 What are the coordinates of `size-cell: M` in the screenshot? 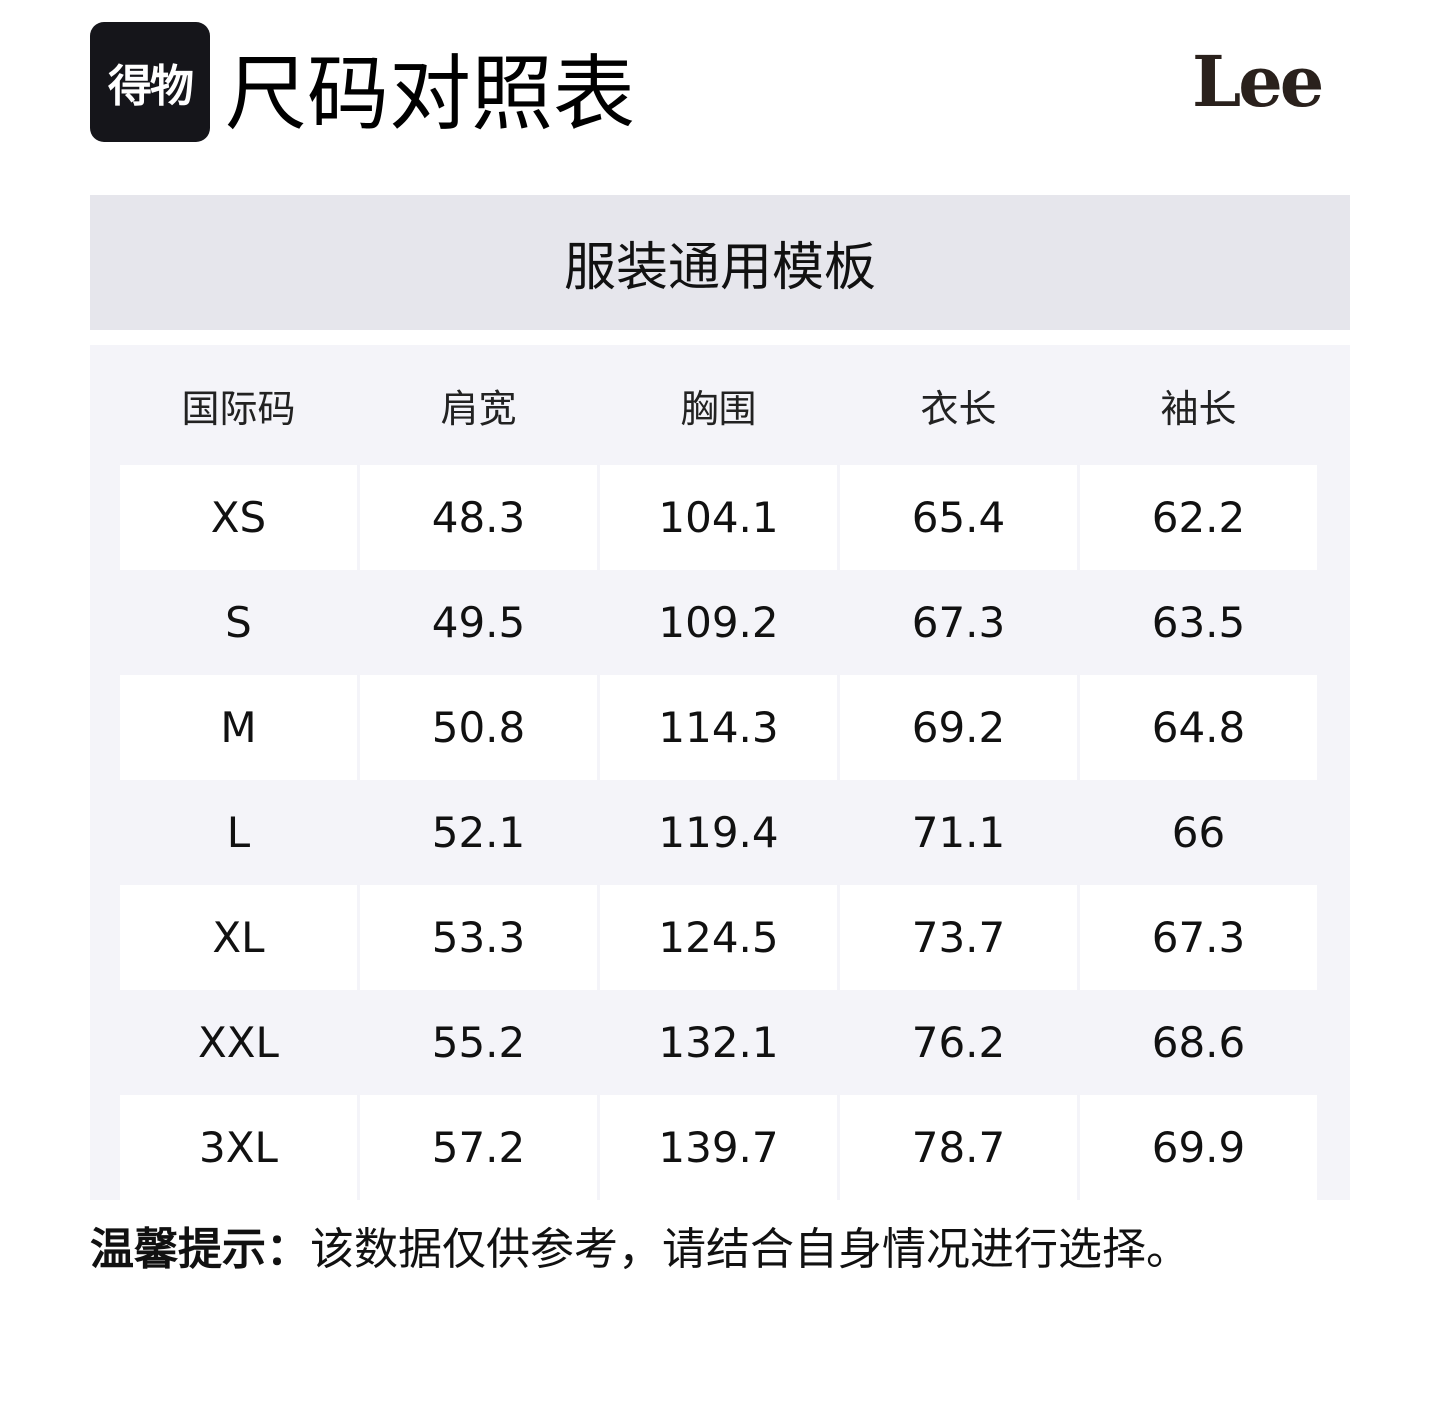 It's located at (238, 727).